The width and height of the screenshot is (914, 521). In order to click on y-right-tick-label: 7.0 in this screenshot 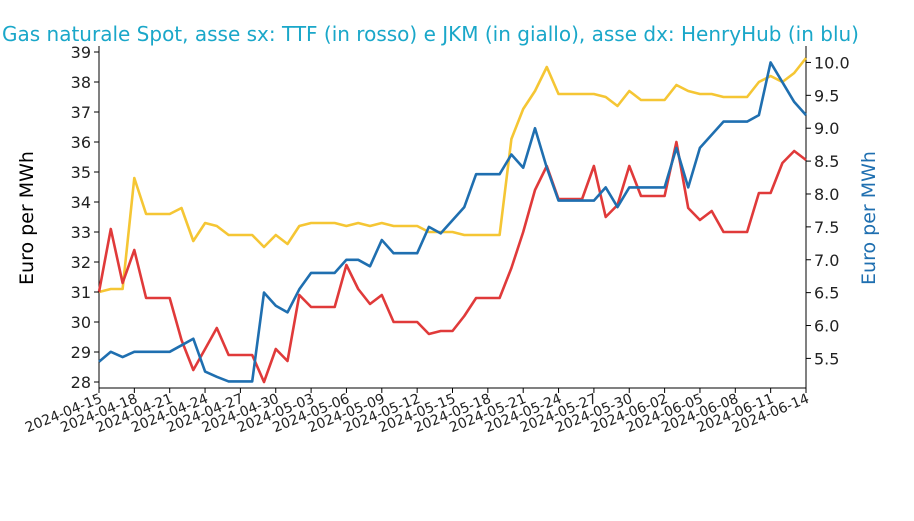, I will do `click(826, 260)`.